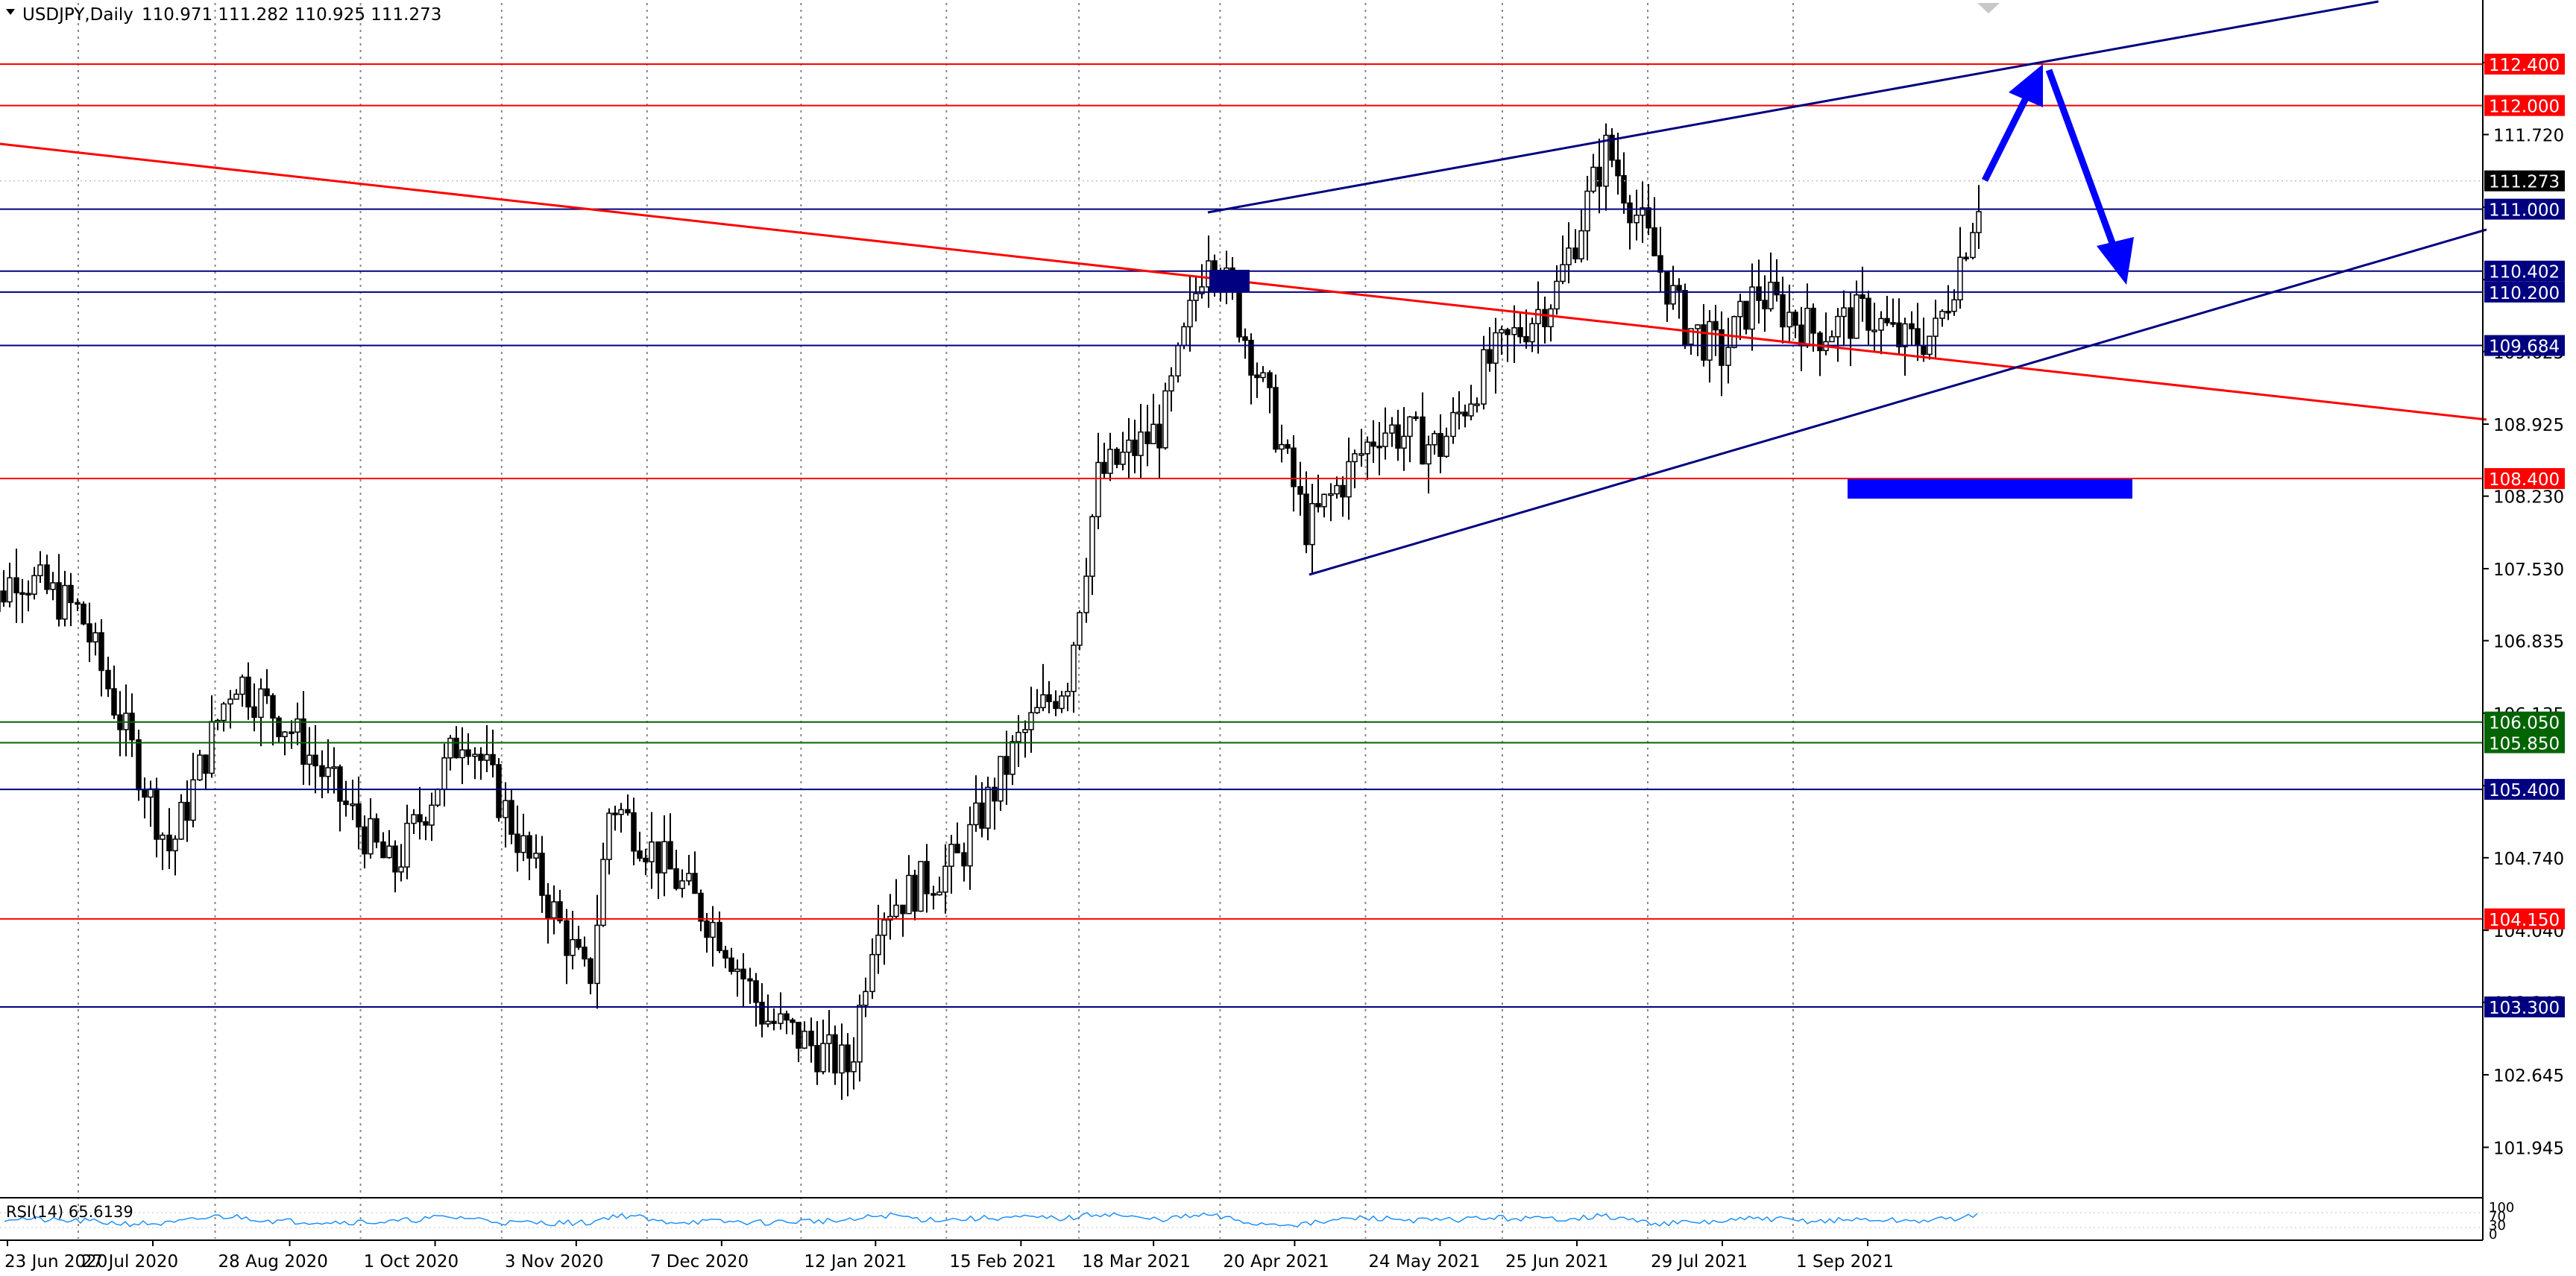 This screenshot has height=1276, width=2576. What do you see at coordinates (2524, 790) in the screenshot?
I see `level-badge: 105.400` at bounding box center [2524, 790].